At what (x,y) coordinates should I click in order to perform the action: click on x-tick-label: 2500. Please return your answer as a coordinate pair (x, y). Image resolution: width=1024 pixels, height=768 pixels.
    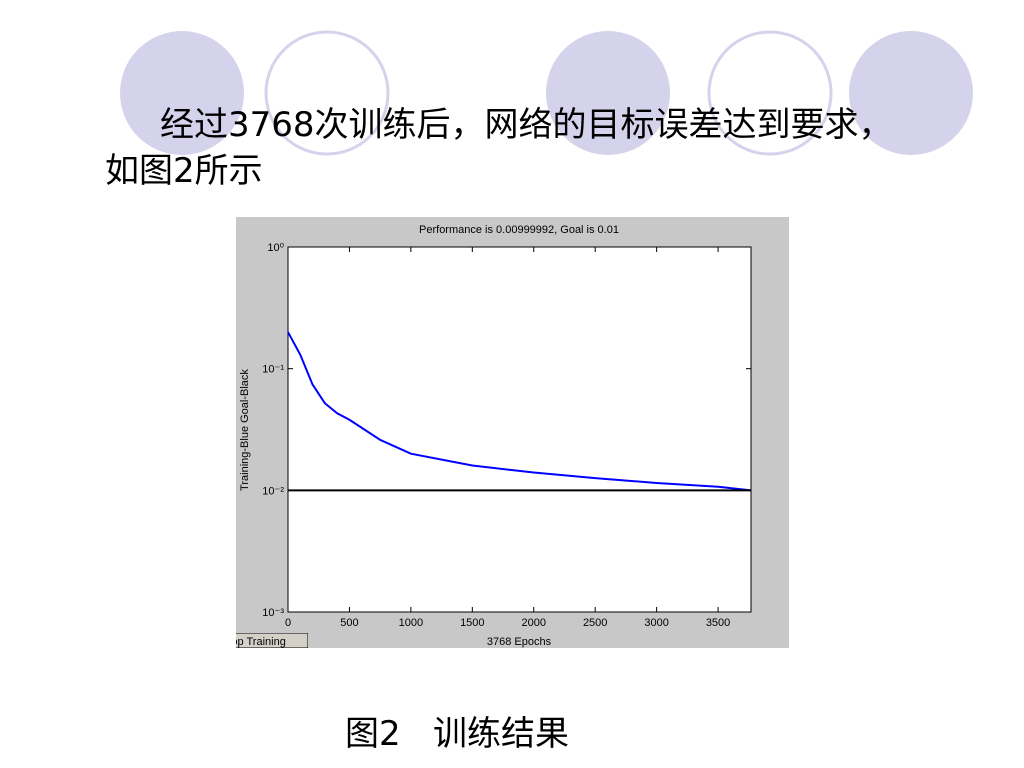
    Looking at the image, I should click on (595, 623).